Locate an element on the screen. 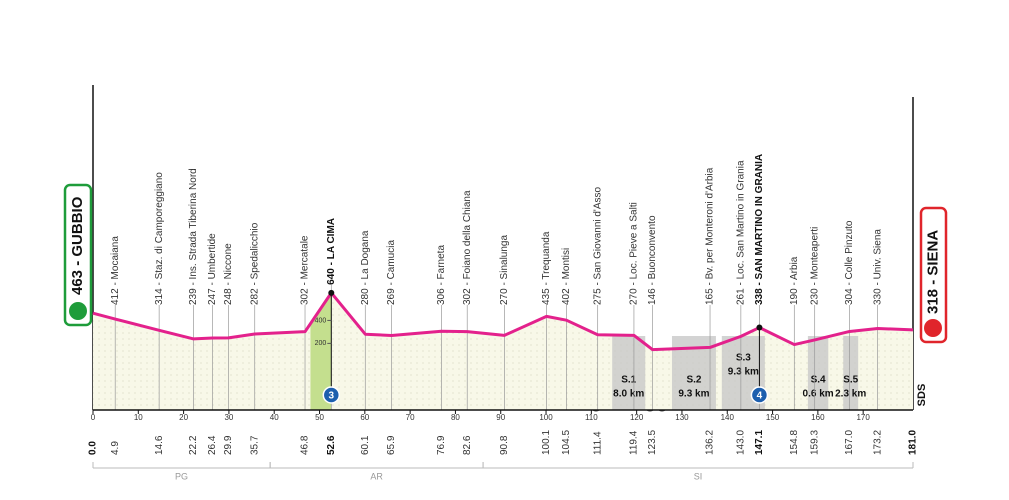 Image resolution: width=1009 pixels, height=500 pixels. waypoint-label: 302 - Foiano della Chiana is located at coordinates (467, 247).